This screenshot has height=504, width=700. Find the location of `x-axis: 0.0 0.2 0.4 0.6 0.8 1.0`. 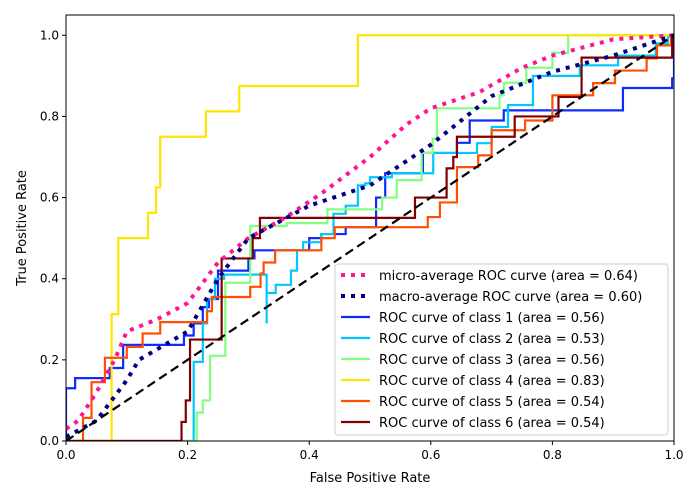

x-axis: 0.0 0.2 0.4 0.6 0.8 1.0 is located at coordinates (370, 451).